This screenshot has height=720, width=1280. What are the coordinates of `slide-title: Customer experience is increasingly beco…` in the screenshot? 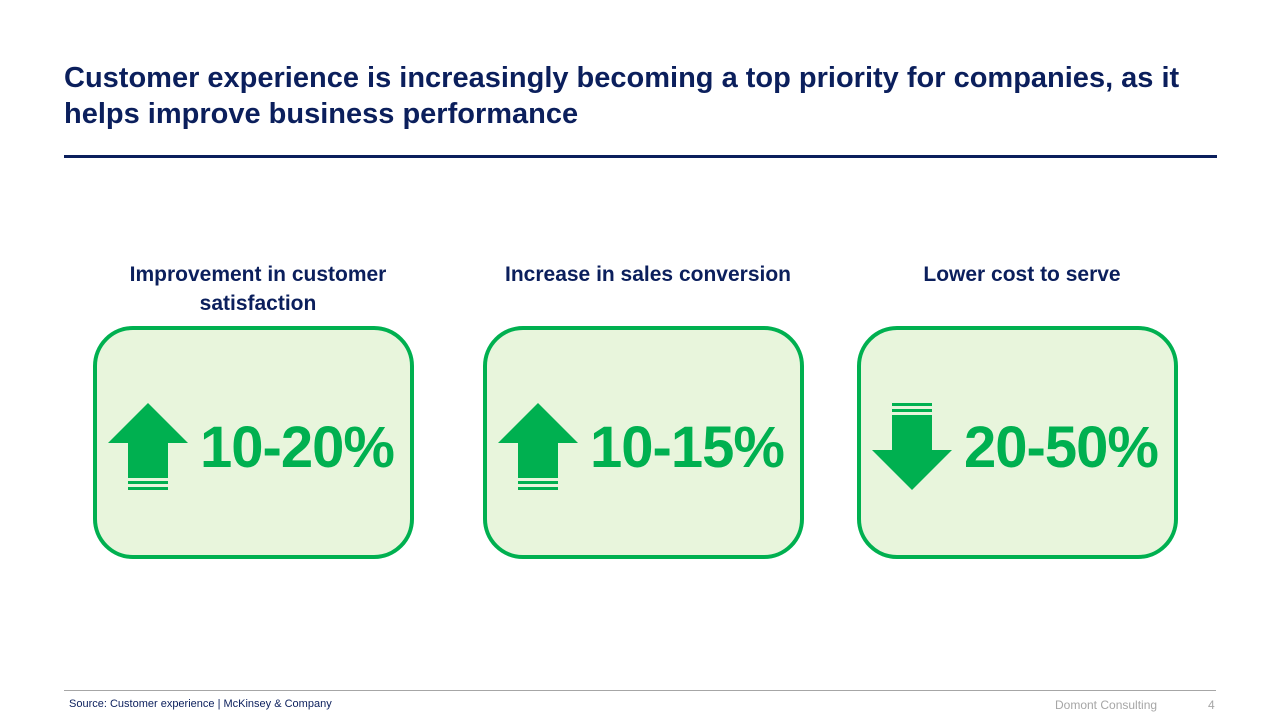 It's located at (622, 96).